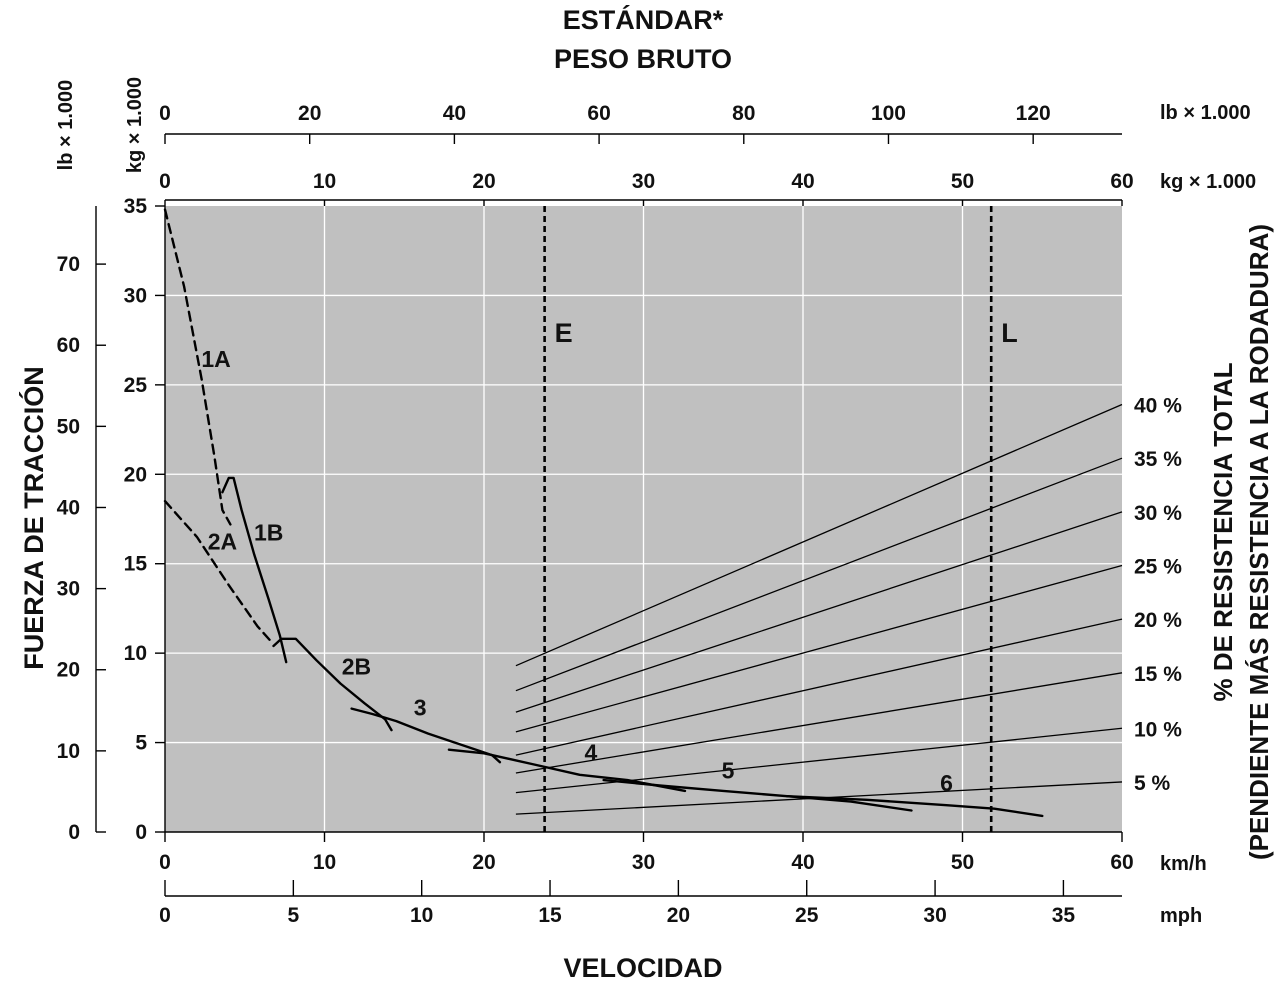 Image resolution: width=1276 pixels, height=982 pixels. What do you see at coordinates (962, 181) in the screenshot?
I see `top-kg-tick-label: 50` at bounding box center [962, 181].